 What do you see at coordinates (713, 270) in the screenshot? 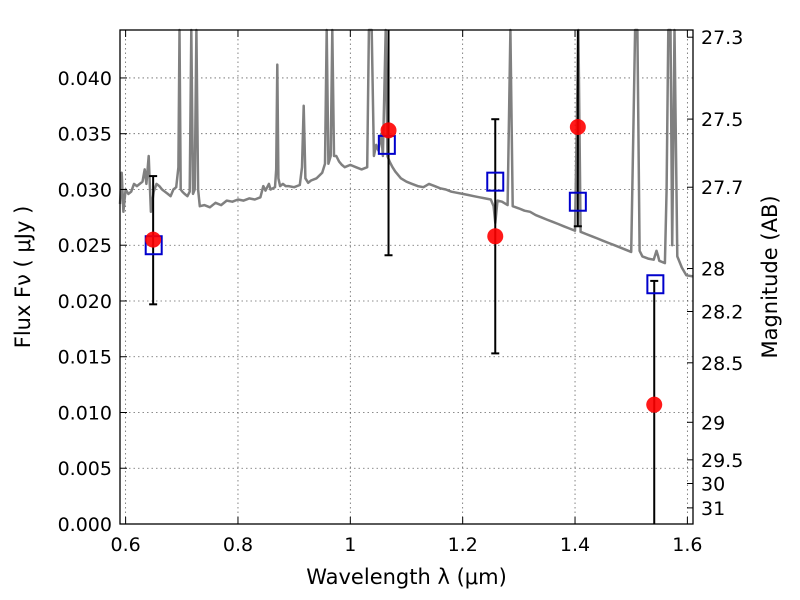
I see `y2-tick-label: 28` at bounding box center [713, 270].